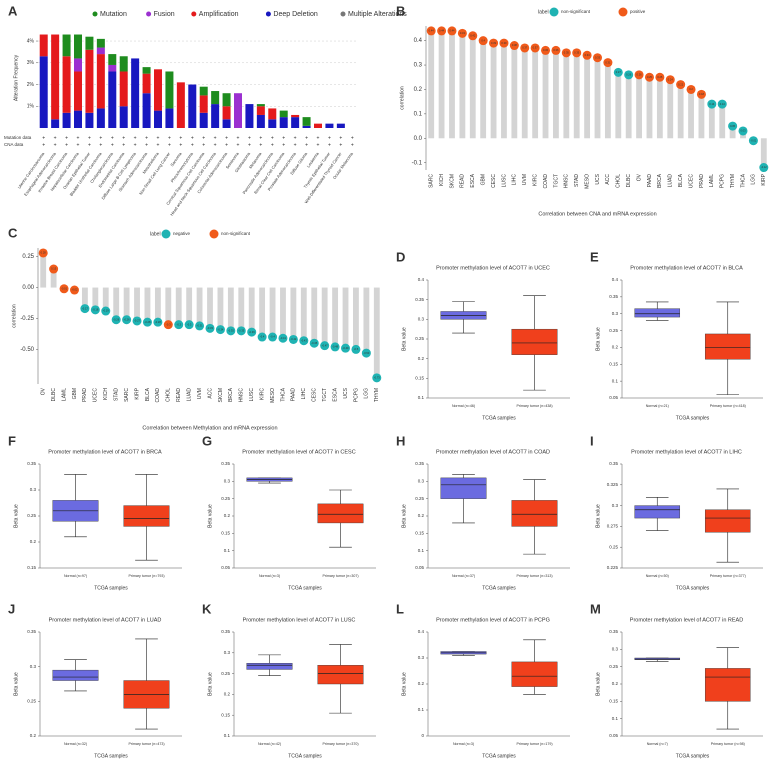 Image resolution: width=775 pixels, height=766 pixels. What do you see at coordinates (148, 394) in the screenshot?
I see `x-tick-label: BLCA` at bounding box center [148, 394].